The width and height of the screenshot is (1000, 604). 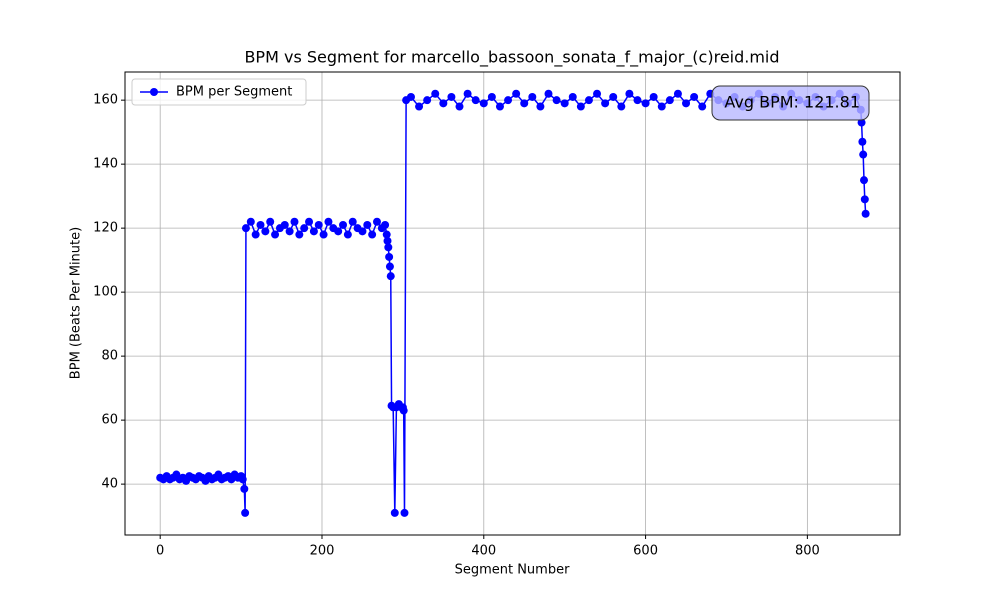 I want to click on x-tick-label: 0, so click(x=160, y=551).